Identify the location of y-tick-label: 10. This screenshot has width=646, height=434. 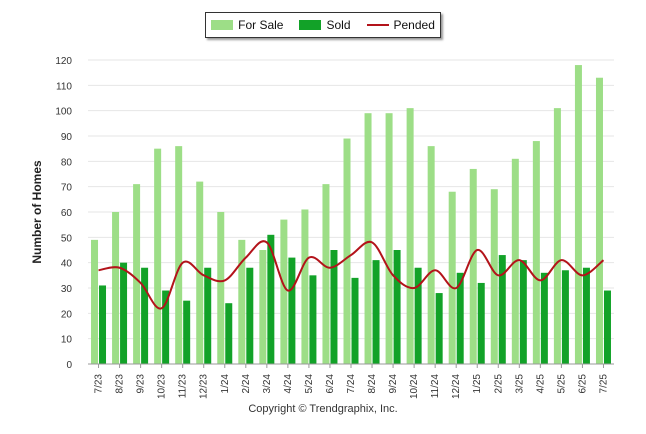
(67, 340).